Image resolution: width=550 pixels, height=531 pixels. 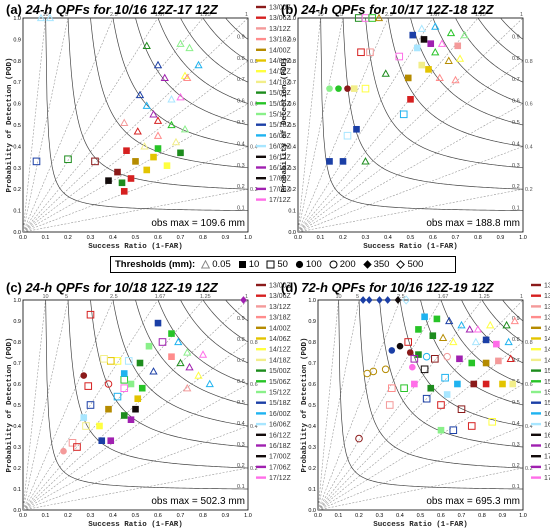 I want to click on chart-title: (b) 24-h QPFs for 10/17 12Z-18 12Z, so click(x=387, y=9).